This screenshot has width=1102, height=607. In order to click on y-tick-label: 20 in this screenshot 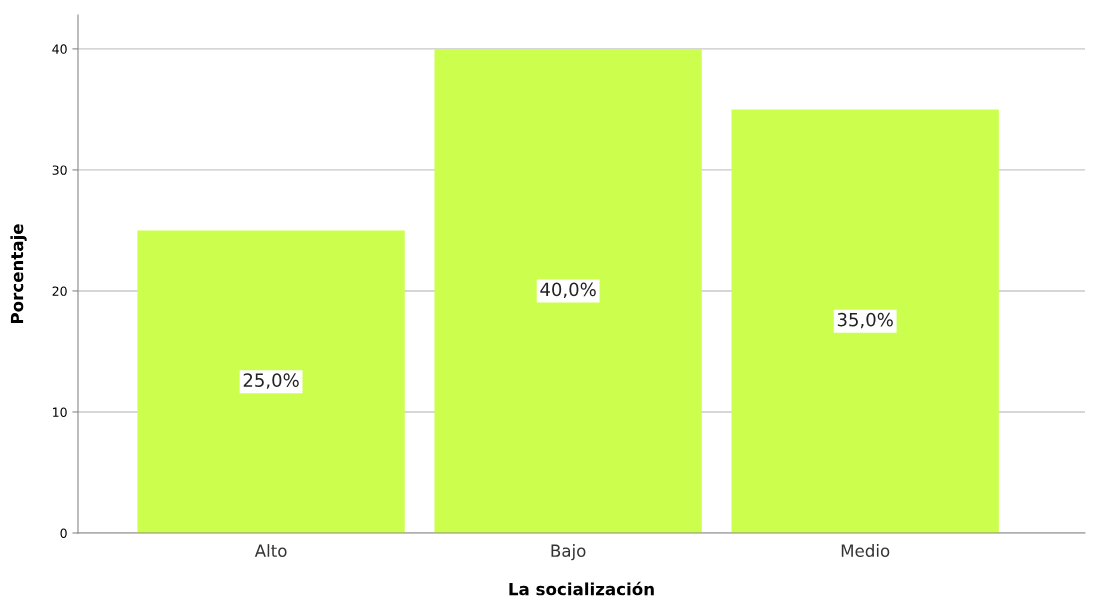, I will do `click(59, 291)`.